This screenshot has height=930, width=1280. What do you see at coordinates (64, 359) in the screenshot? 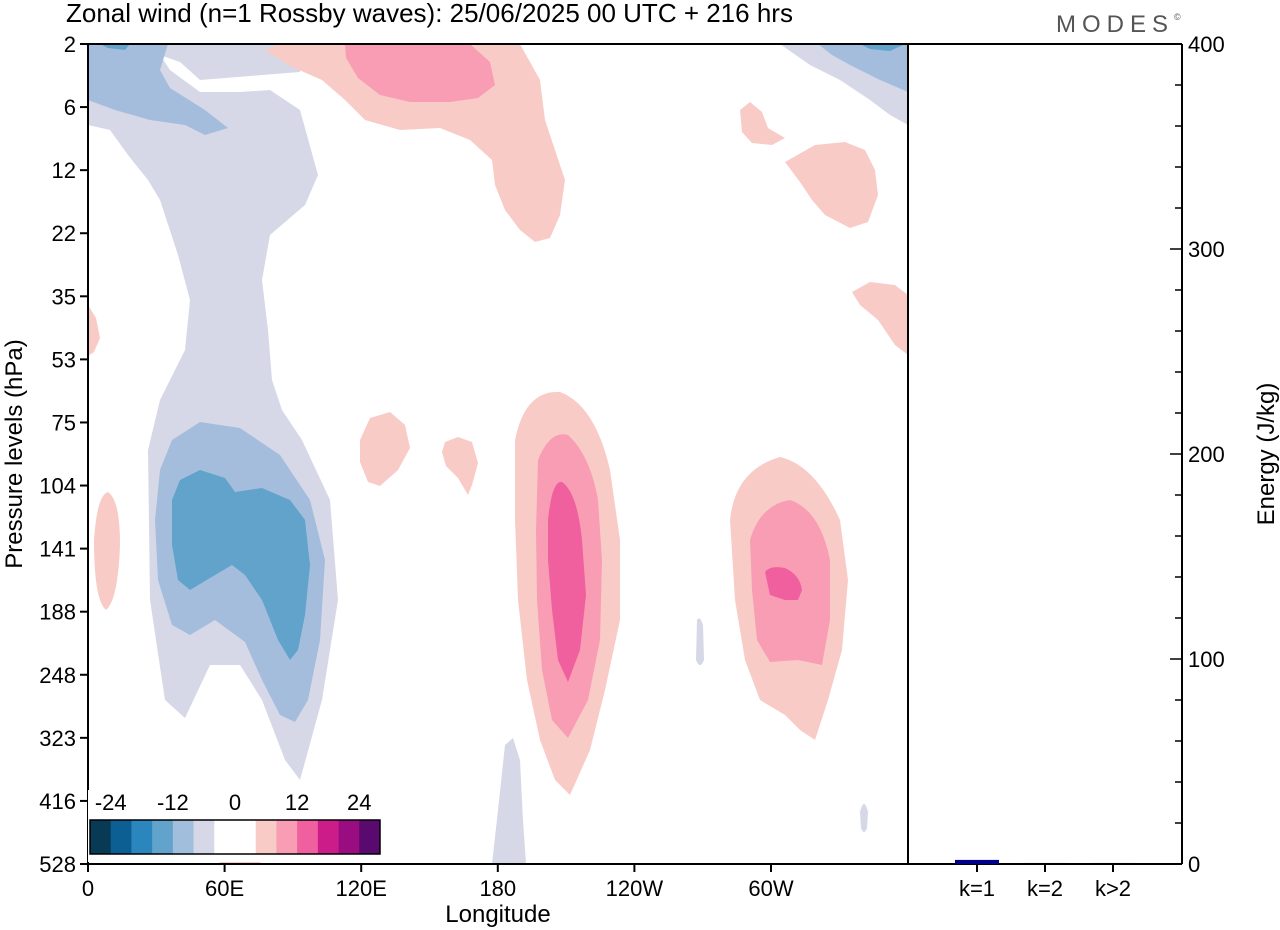
I see `y-tick-label: 53` at bounding box center [64, 359].